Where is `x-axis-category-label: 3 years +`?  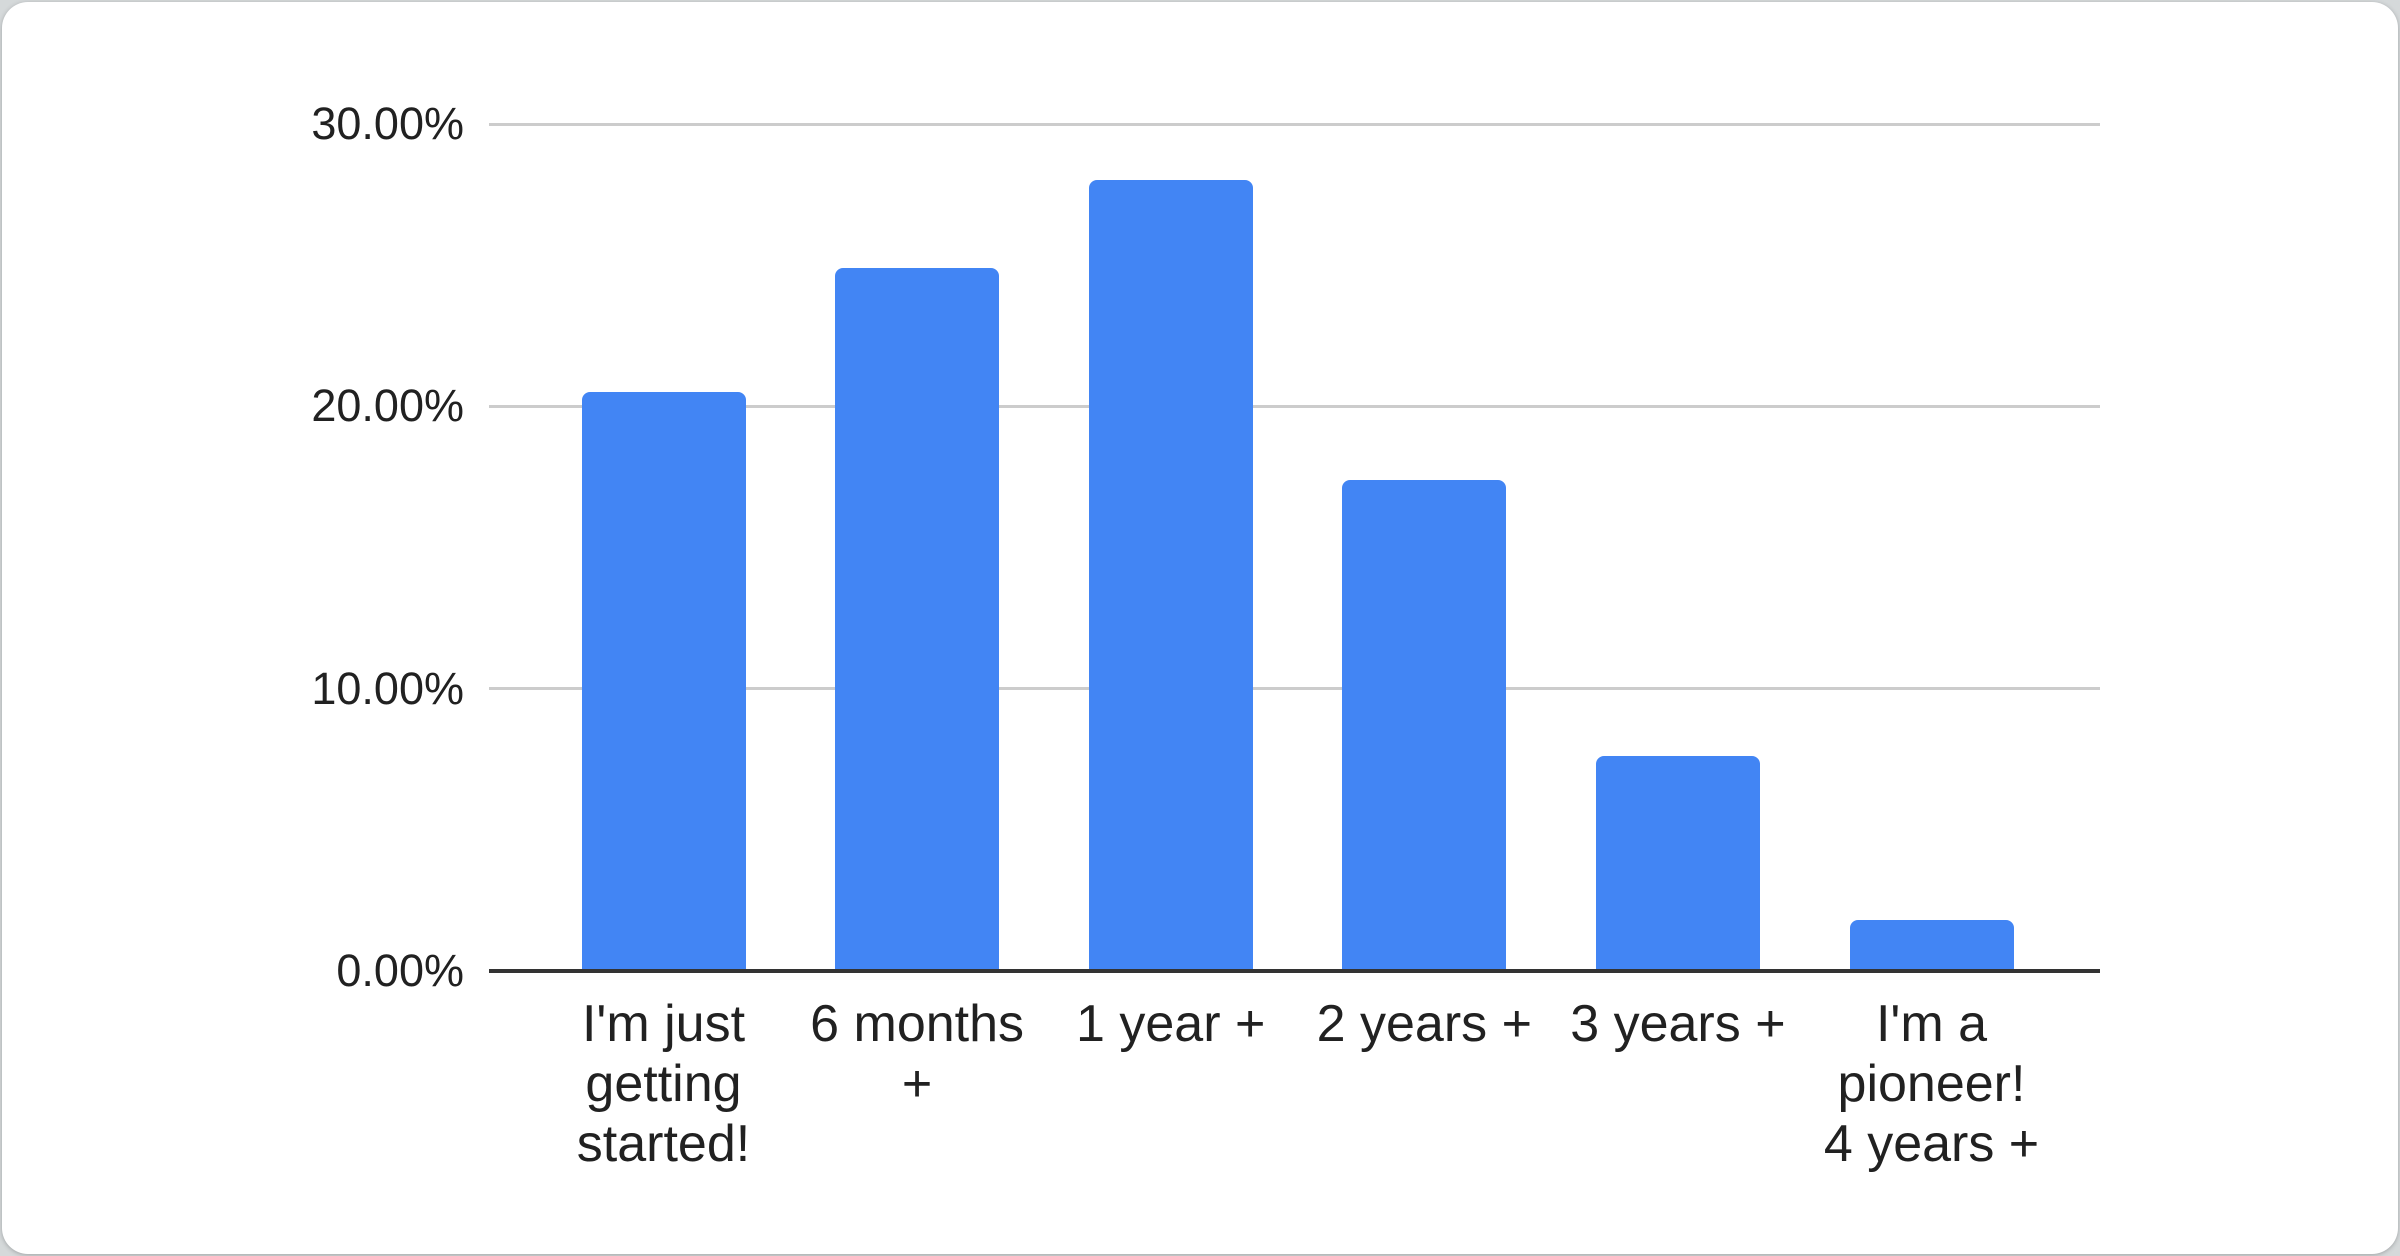
x-axis-category-label: 3 years + is located at coordinates (1678, 1024).